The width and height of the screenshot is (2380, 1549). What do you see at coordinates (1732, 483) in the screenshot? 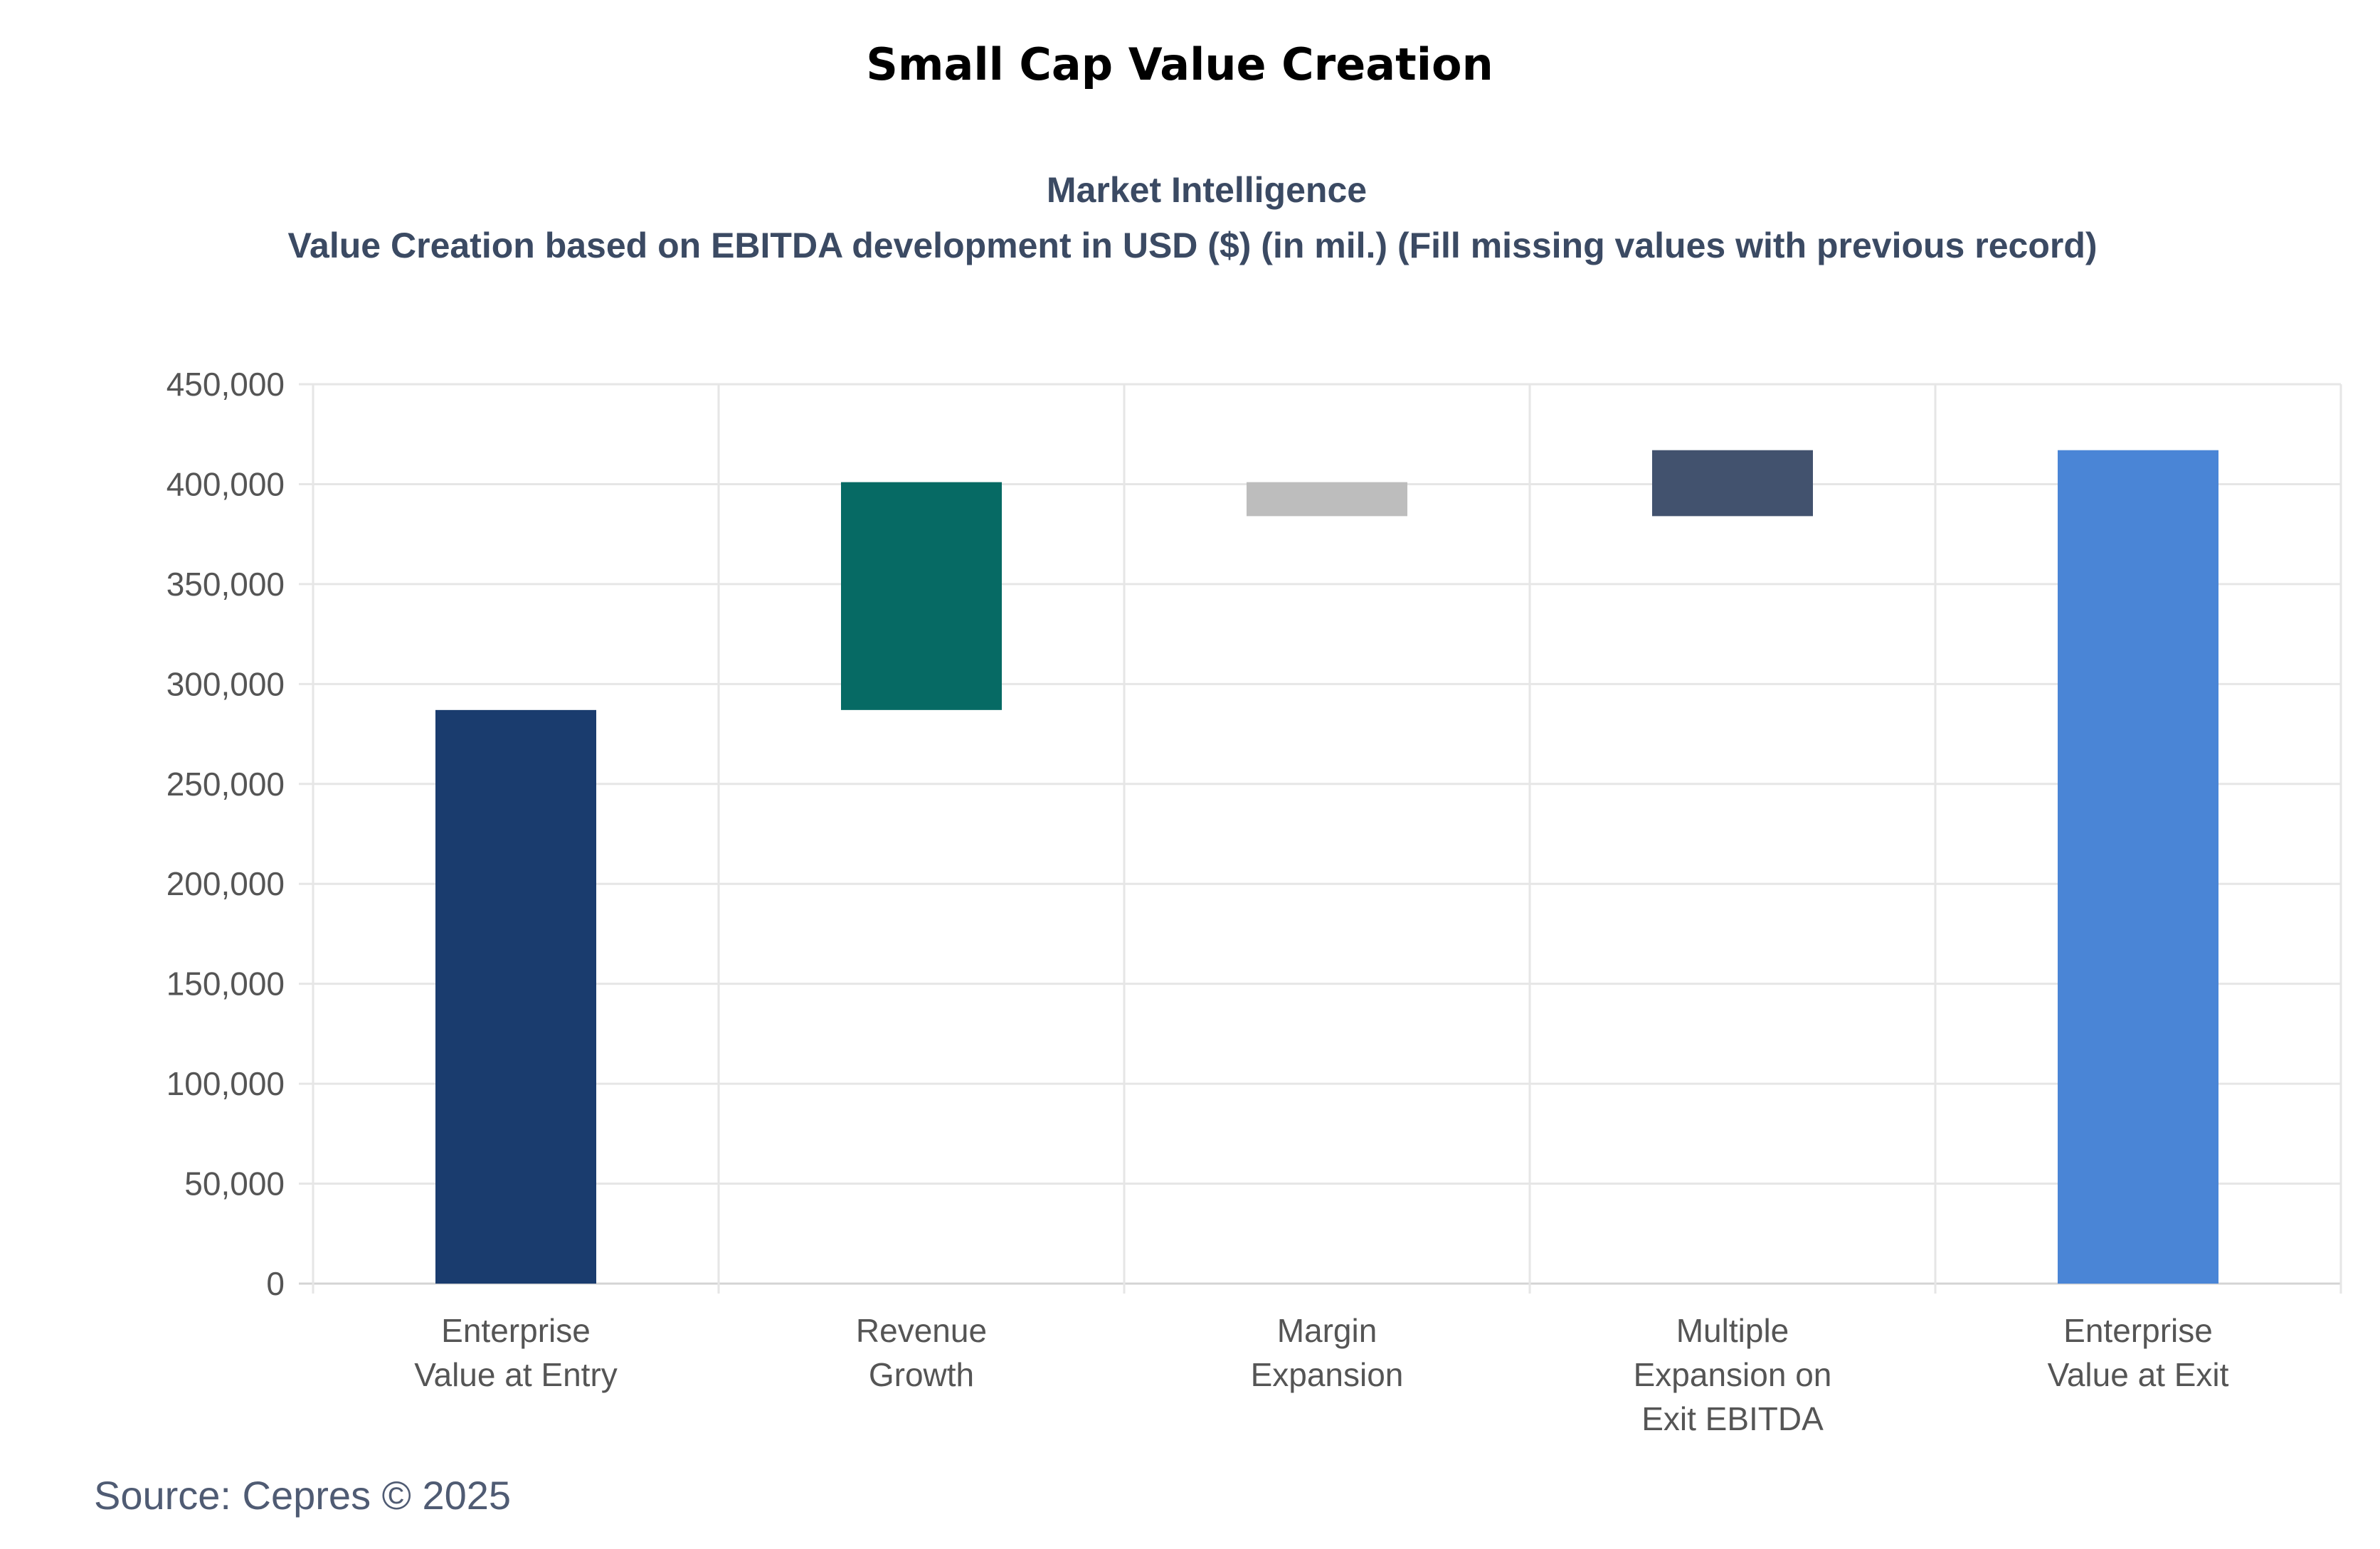
I see `bar-multiple-expansion-on-exit-ebitda` at bounding box center [1732, 483].